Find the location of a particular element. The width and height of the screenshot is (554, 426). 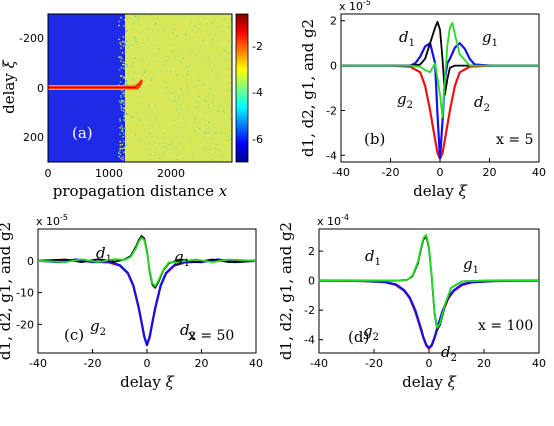

y-axis-label: delay ξ is located at coordinates (9, 86).